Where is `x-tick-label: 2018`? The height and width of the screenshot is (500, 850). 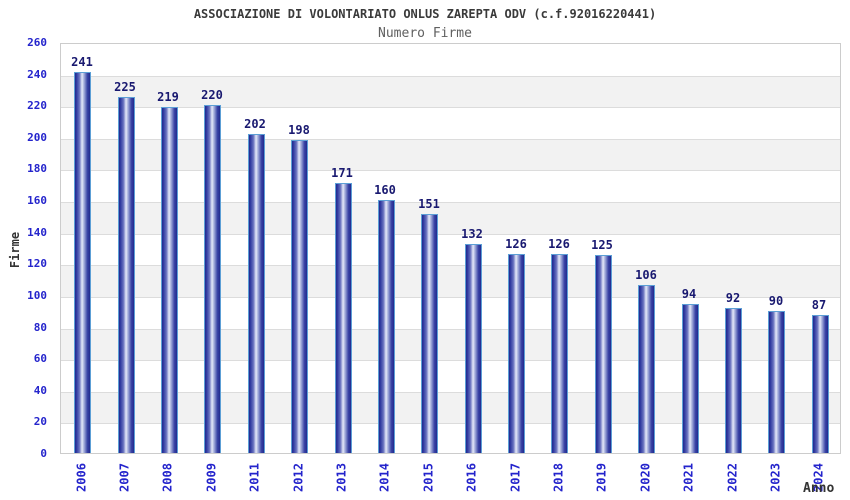 x-tick-label: 2018 is located at coordinates (558, 477).